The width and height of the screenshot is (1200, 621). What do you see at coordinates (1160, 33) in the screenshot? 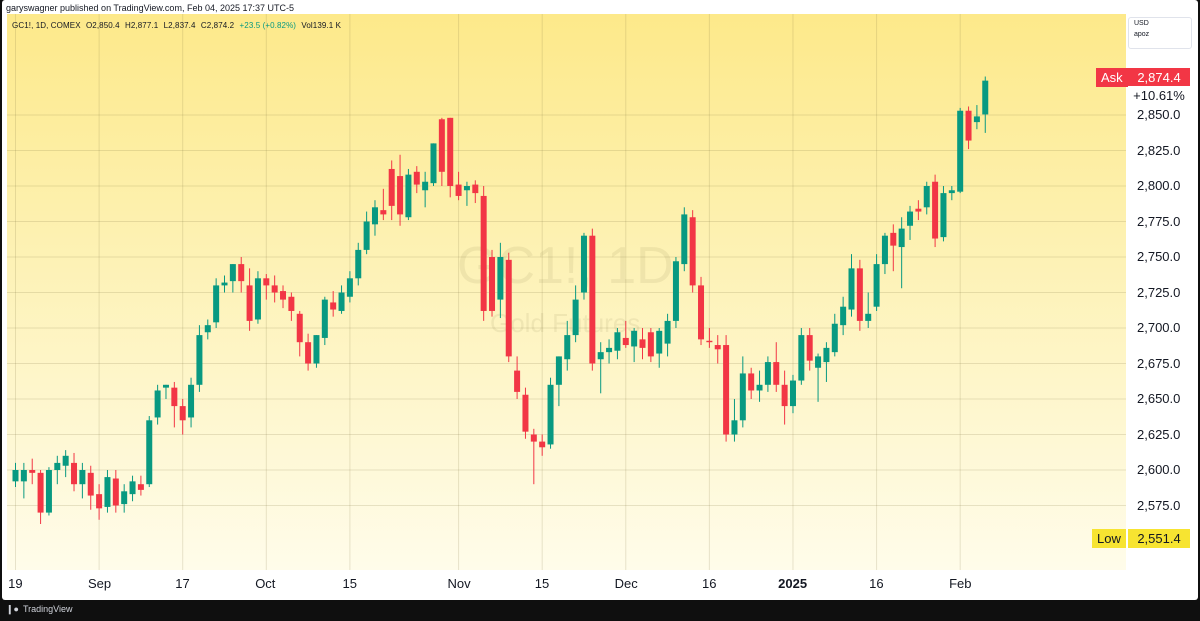
I see `currency-selector: USD apoz` at bounding box center [1160, 33].